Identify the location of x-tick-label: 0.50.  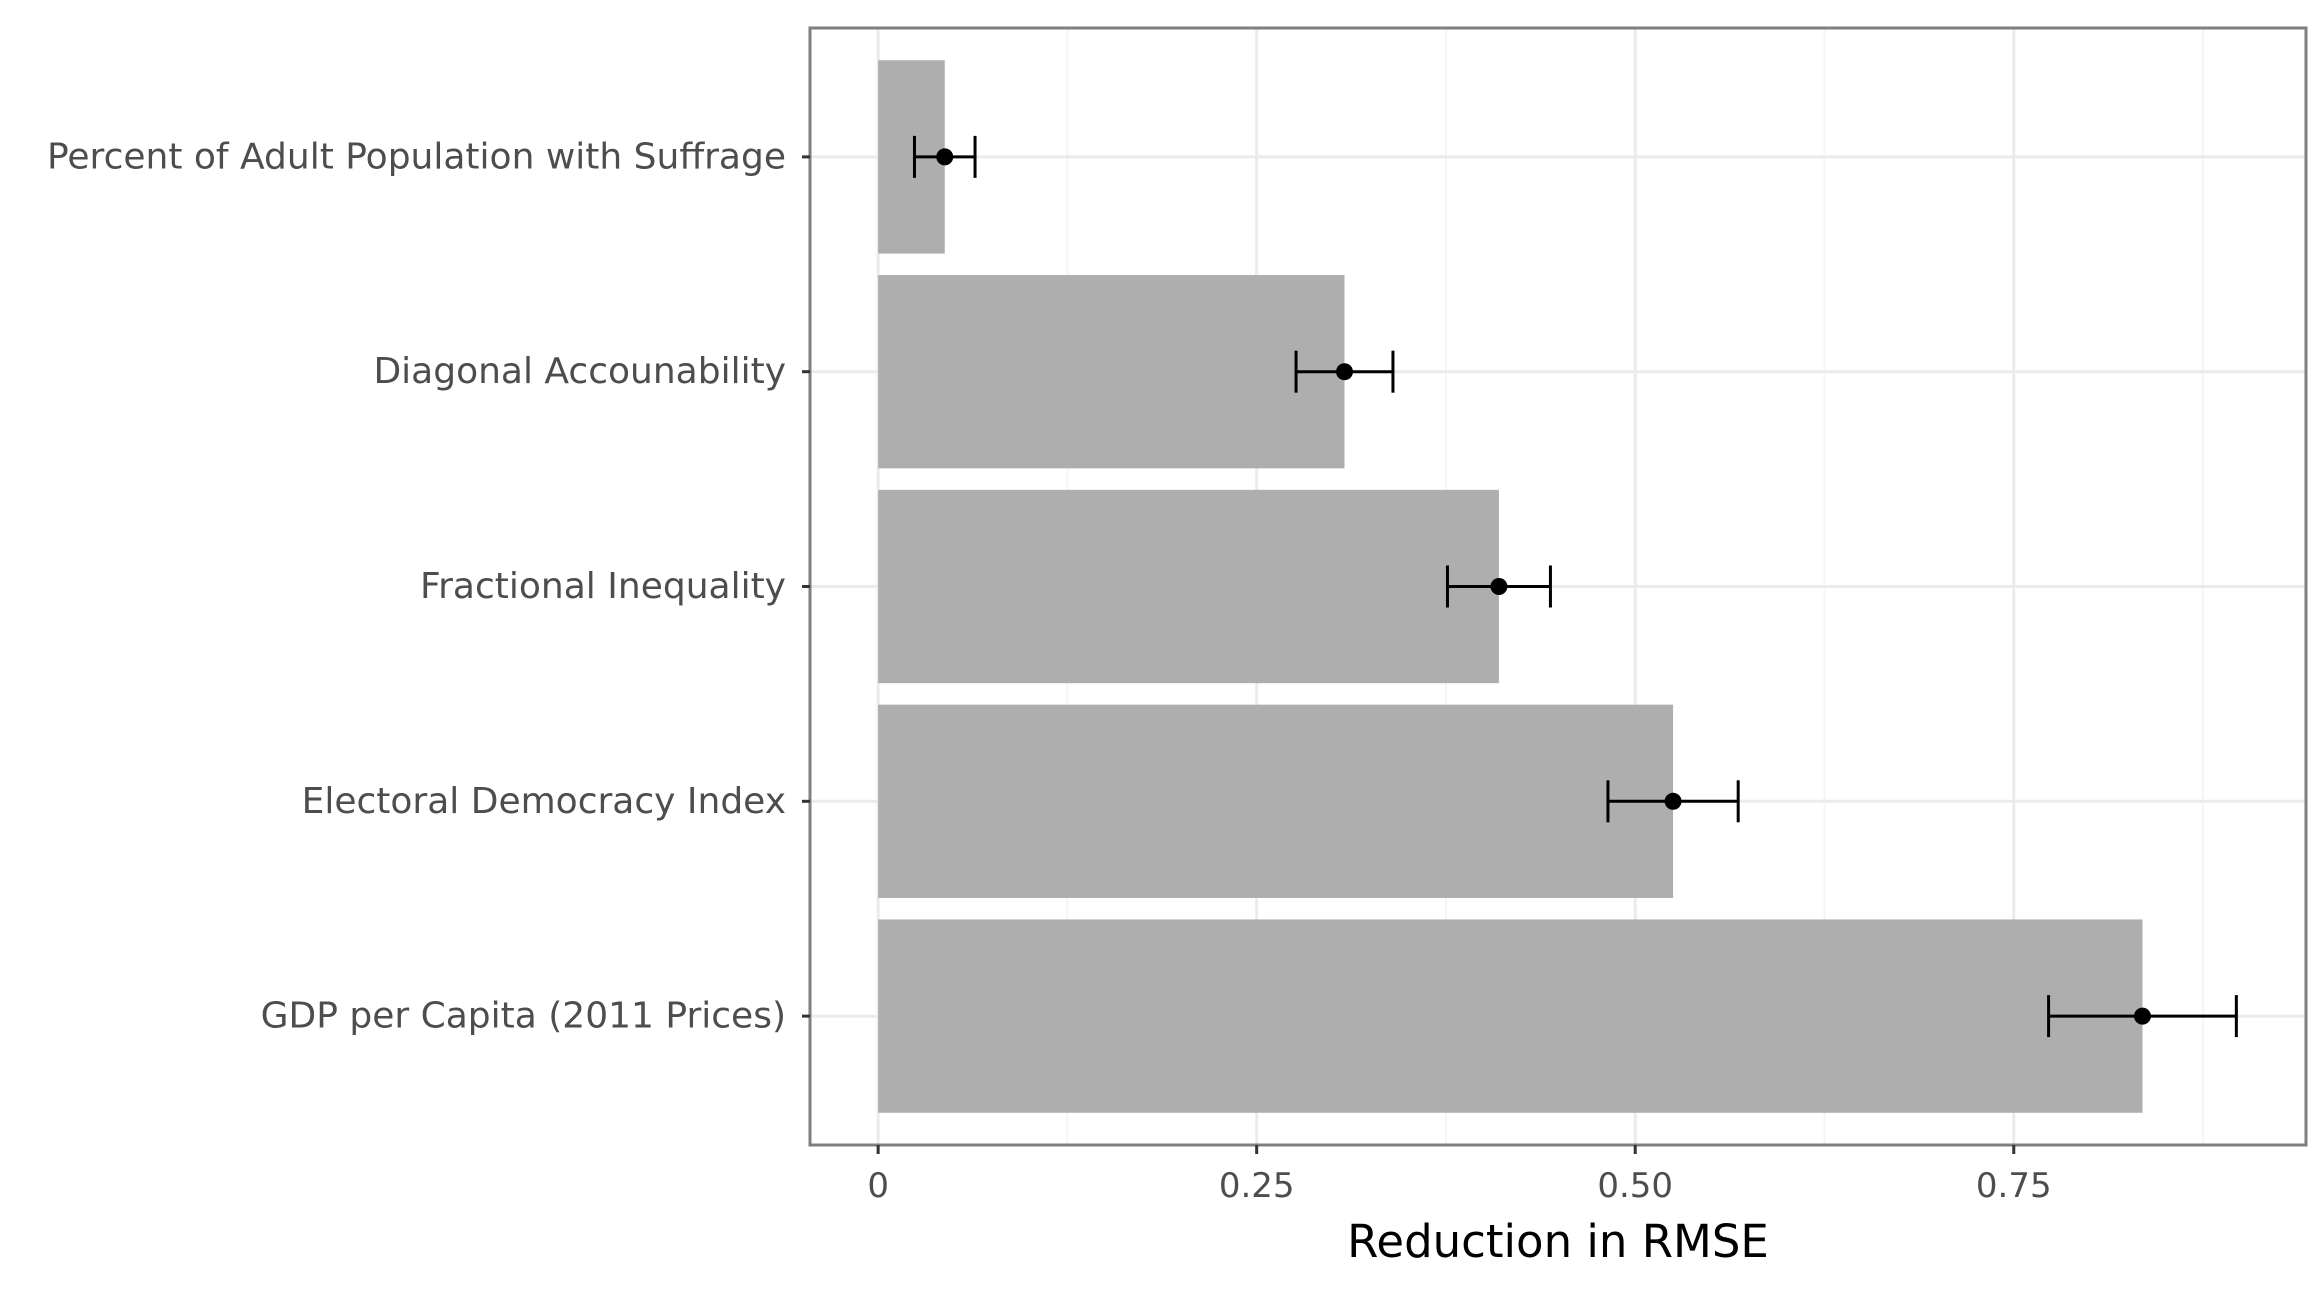
(1635, 1186).